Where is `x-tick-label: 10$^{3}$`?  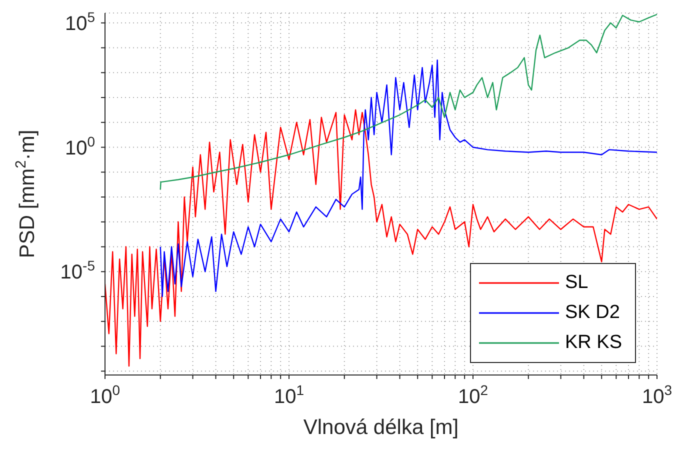
x-tick-label: 10$^{3}$ is located at coordinates (657, 395).